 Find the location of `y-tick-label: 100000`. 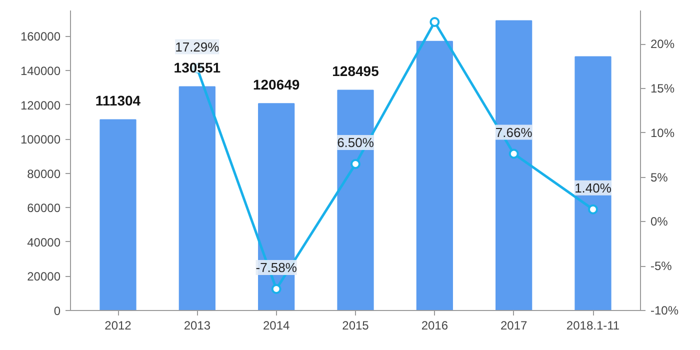

y-tick-label: 100000 is located at coordinates (40, 139).